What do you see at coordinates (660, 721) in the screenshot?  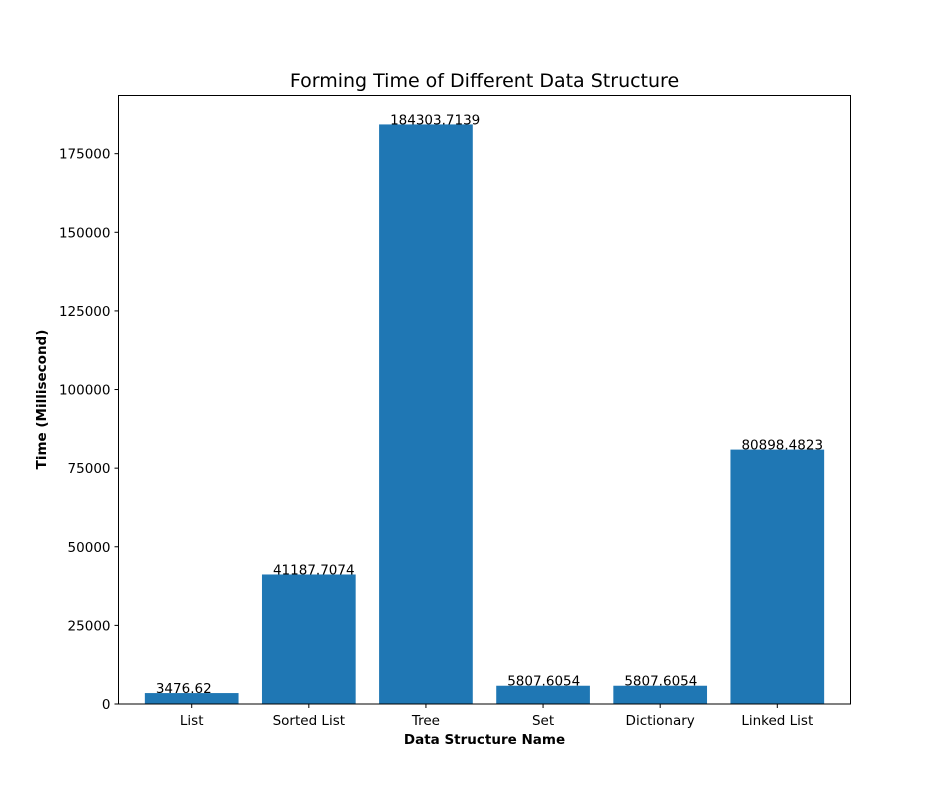 I see `x-tick-label-4: Dictionary` at bounding box center [660, 721].